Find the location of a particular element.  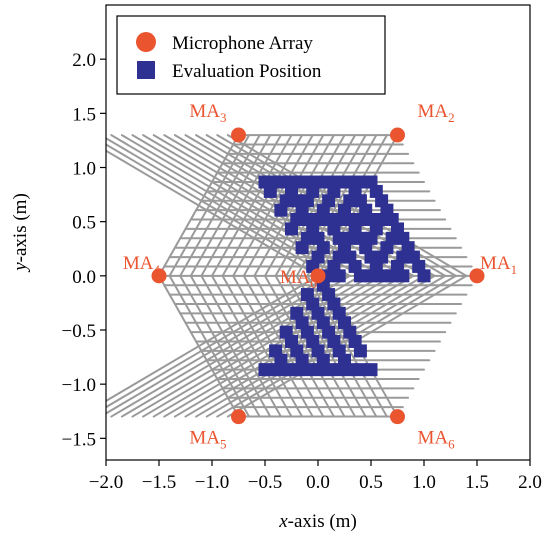

legend-mic-marker is located at coordinates (146, 42).